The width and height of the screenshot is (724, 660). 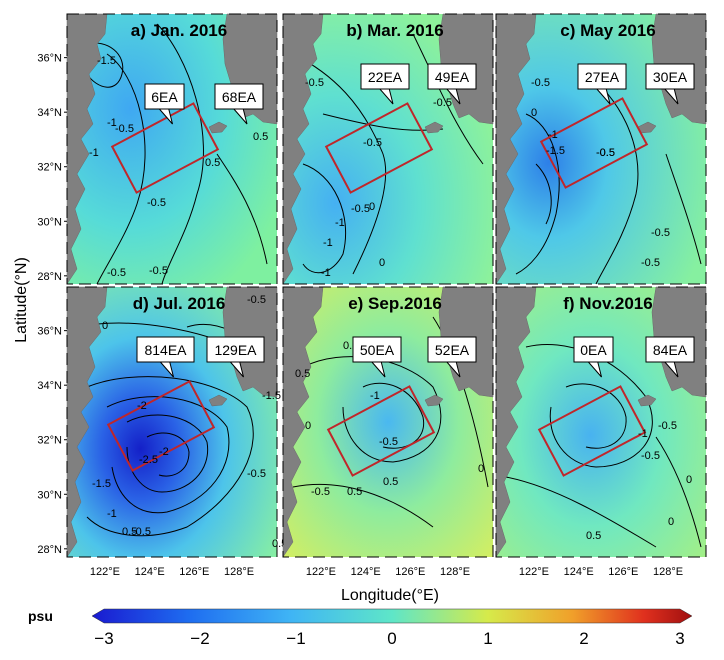 I want to click on y-tick-label: 28°N, so click(x=49, y=550).